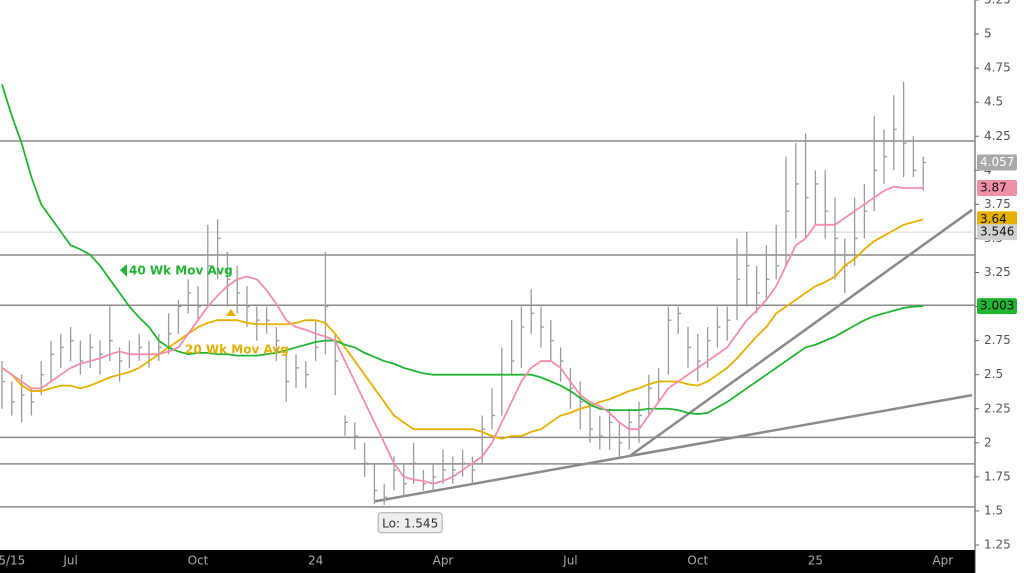  Describe the element at coordinates (988, 442) in the screenshot. I see `y-tick-label: 2` at that location.